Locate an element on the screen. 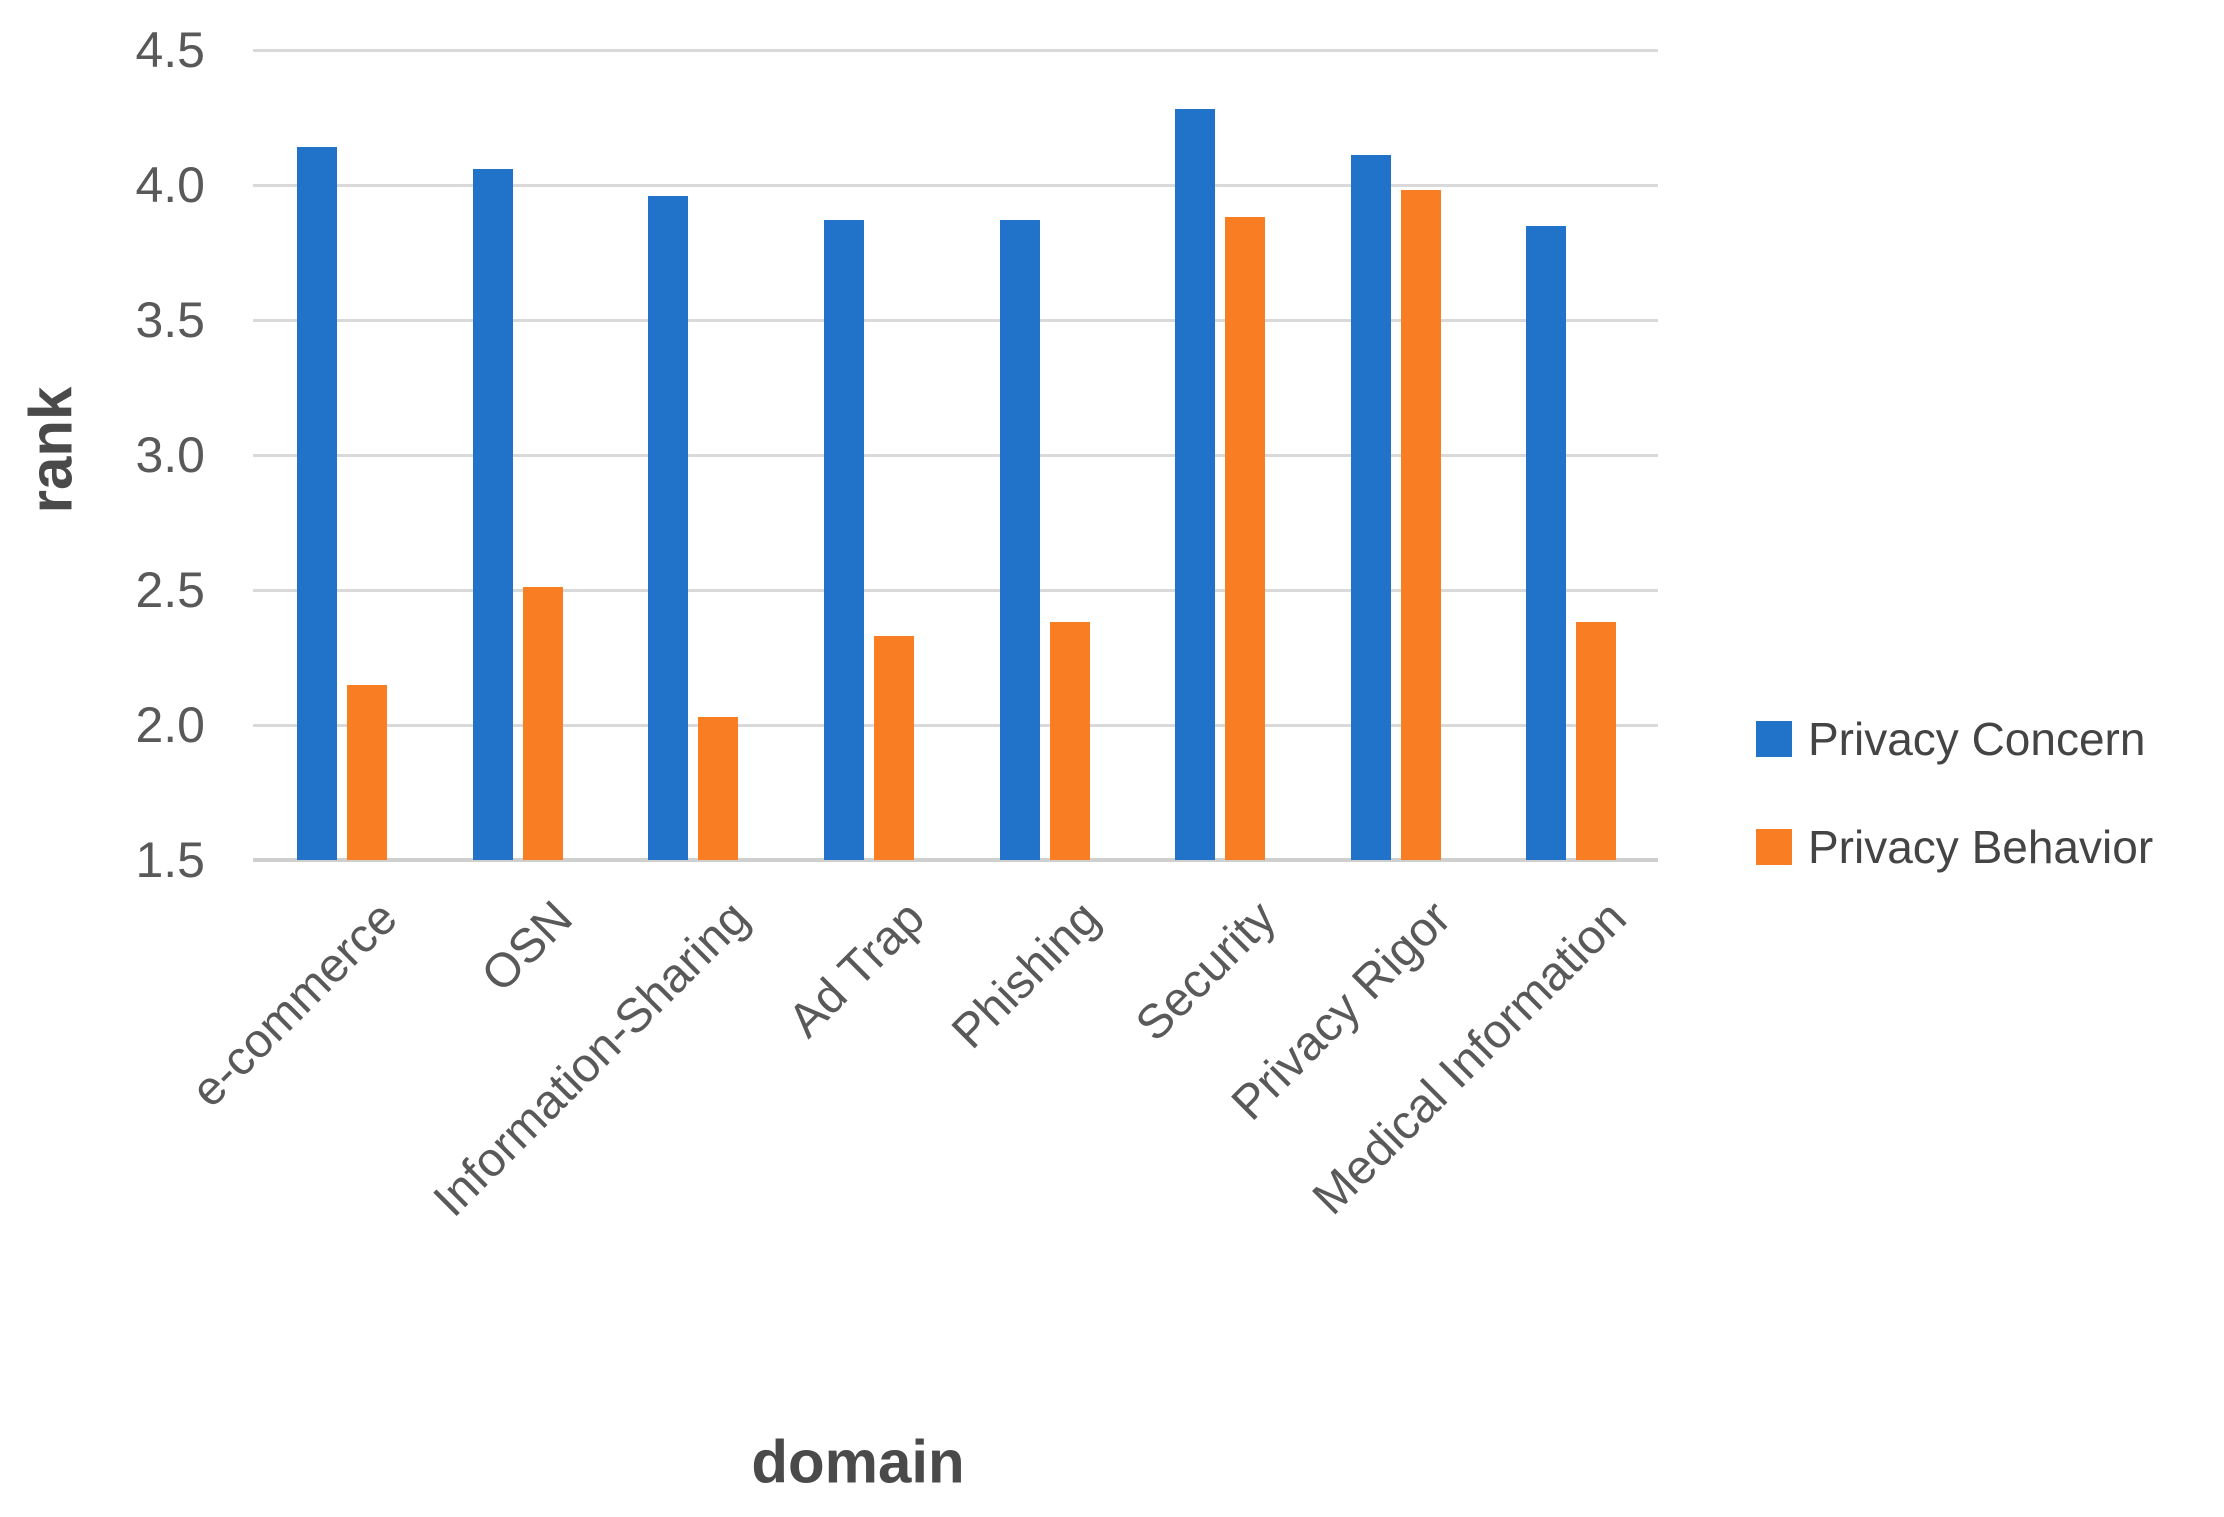 The width and height of the screenshot is (2224, 1517). category-label-phishing: Phishing is located at coordinates (1026, 975).